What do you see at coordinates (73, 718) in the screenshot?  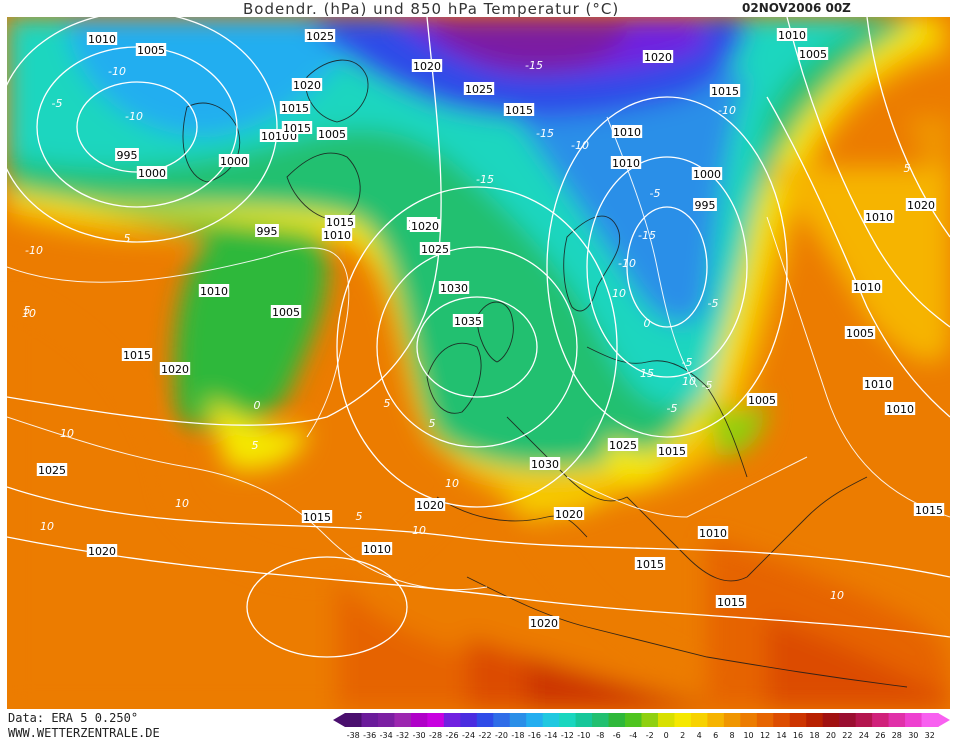 I see `dataset-label: Data: ERA 5 0.250°` at bounding box center [73, 718].